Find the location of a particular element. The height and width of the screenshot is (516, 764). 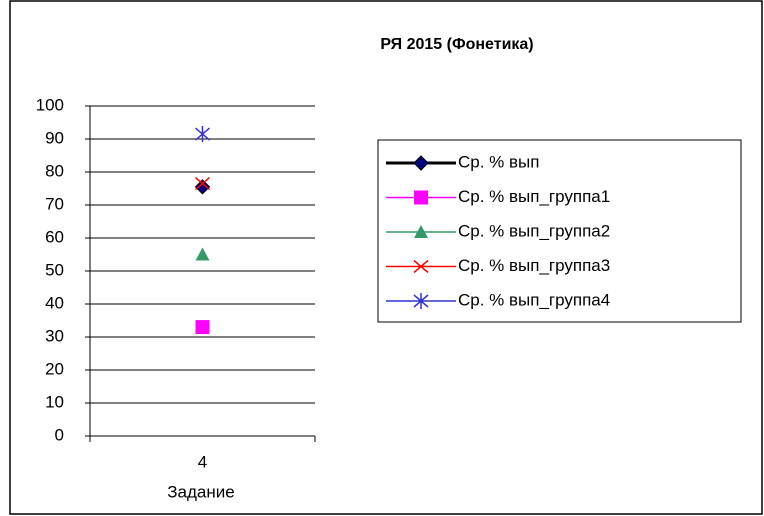

y-tick-label: 20 is located at coordinates (54, 368).